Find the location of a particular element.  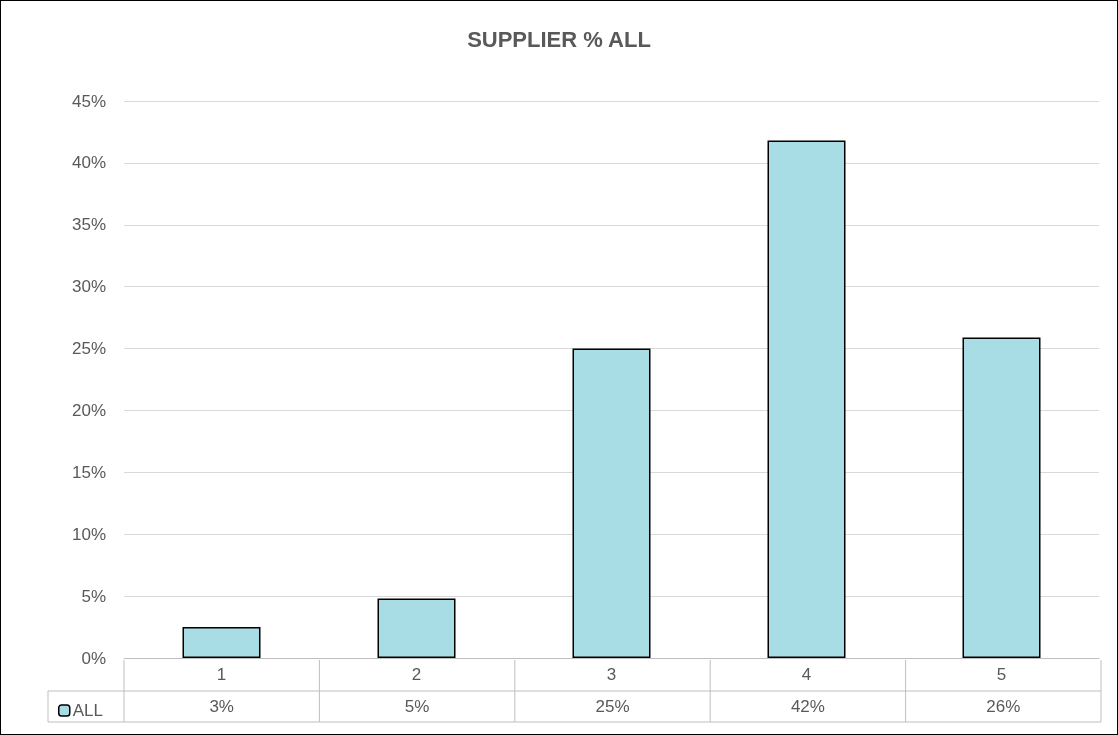

x-tick-label: 4 is located at coordinates (806, 674).